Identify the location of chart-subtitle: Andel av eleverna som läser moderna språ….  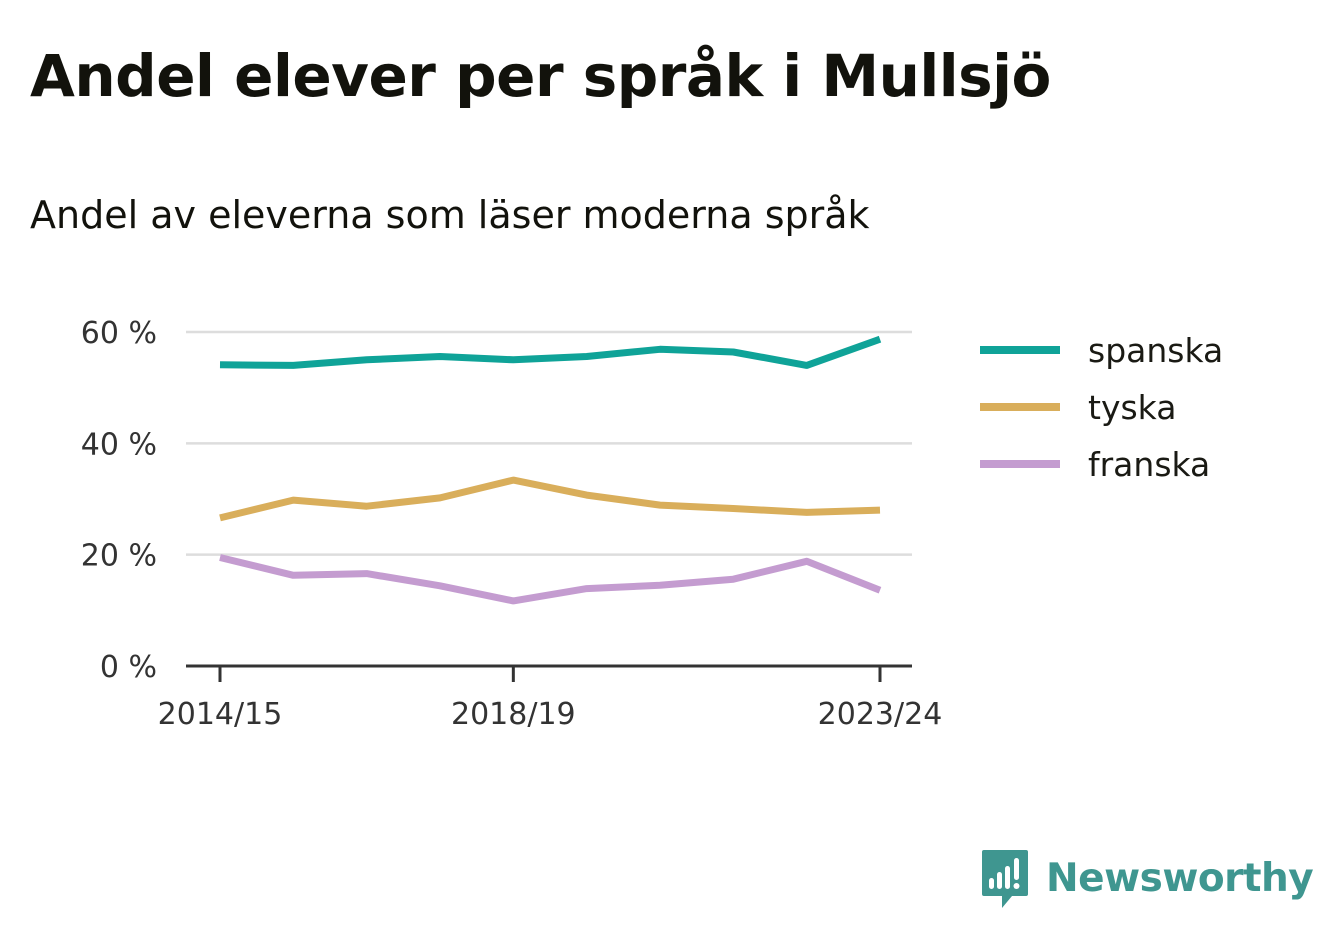
(450, 215).